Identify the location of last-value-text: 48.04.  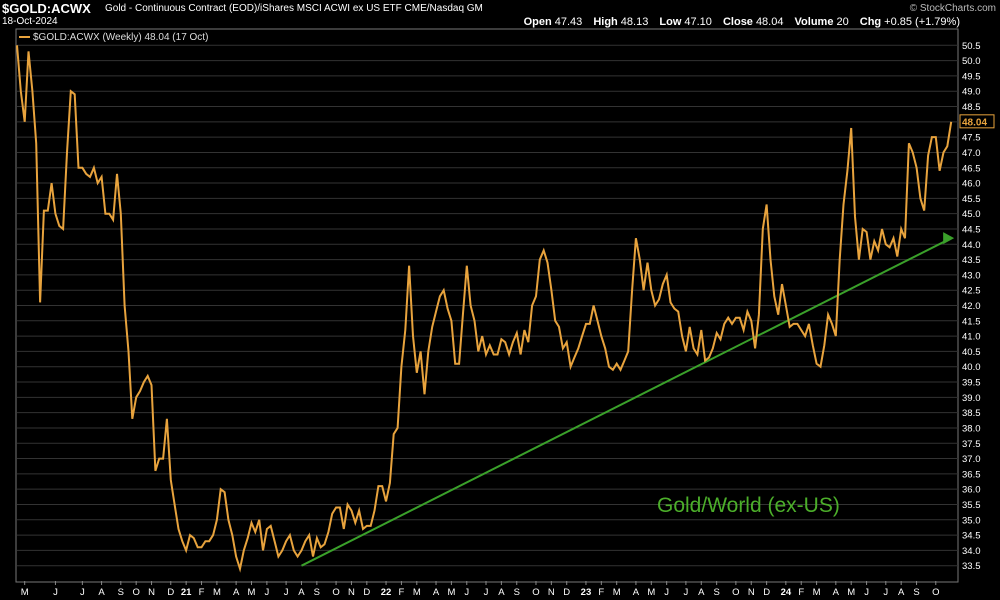
(974, 122).